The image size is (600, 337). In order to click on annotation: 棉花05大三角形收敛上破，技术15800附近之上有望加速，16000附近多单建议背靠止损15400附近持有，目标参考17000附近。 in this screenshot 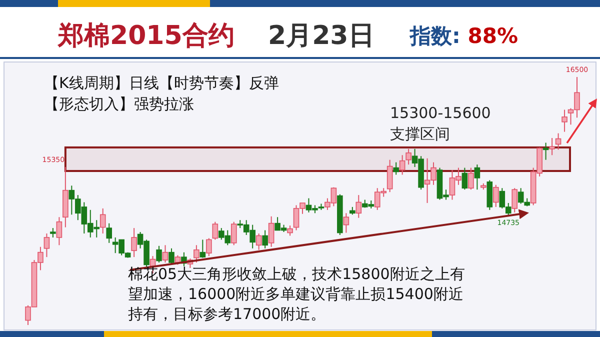, I will do `click(296, 294)`.